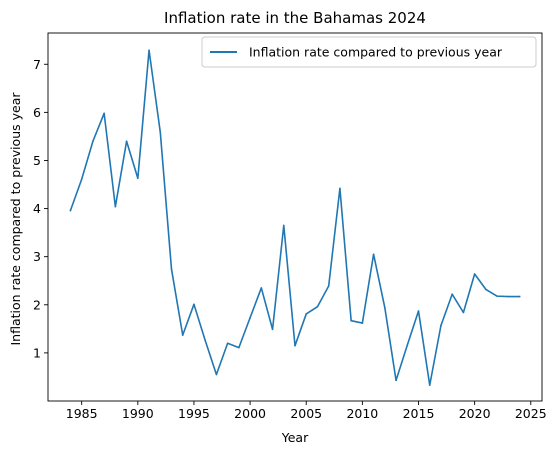 The width and height of the screenshot is (560, 455). Describe the element at coordinates (239, 347) in the screenshot. I see `data-point-1999` at that location.